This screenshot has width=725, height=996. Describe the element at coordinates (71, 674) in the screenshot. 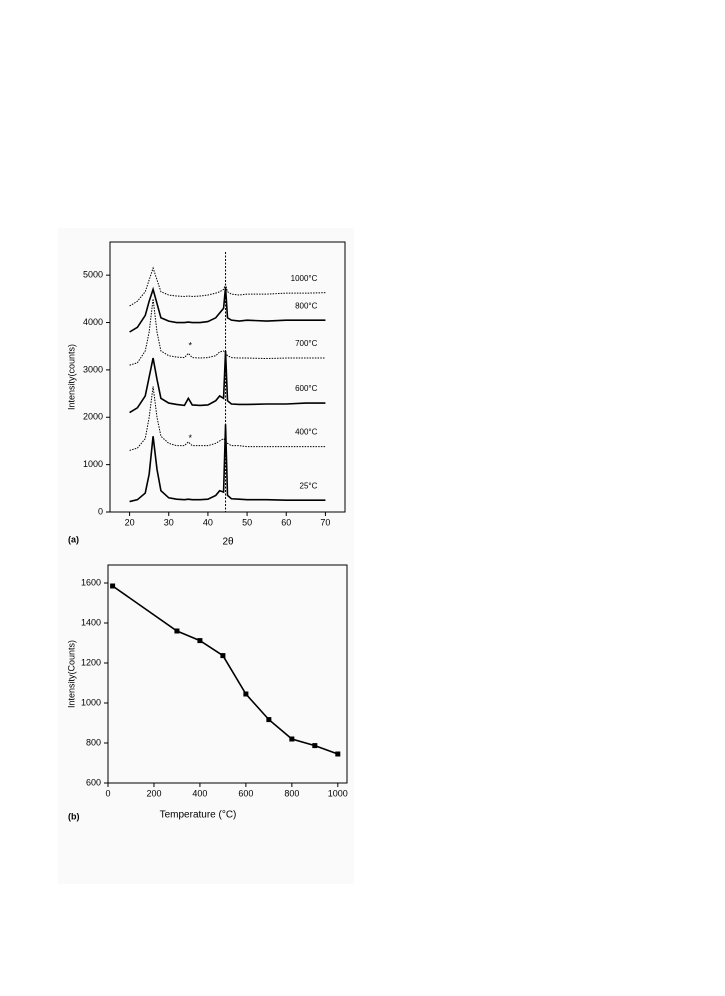

I see `y-axis-title: Intensity(Counts)` at that location.